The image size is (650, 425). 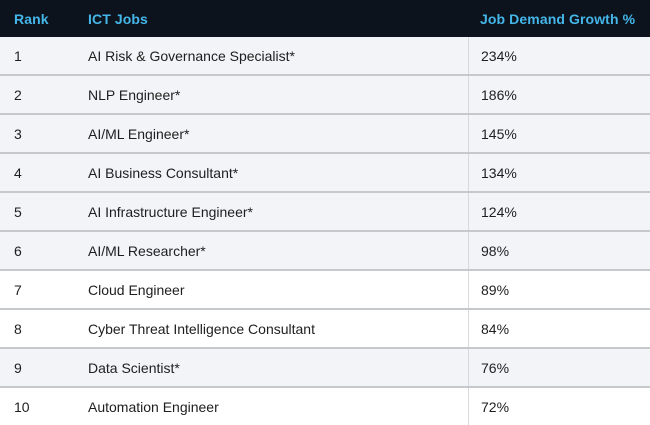 I want to click on job-cell: AI Risk & Governance Specialist*, so click(x=191, y=55).